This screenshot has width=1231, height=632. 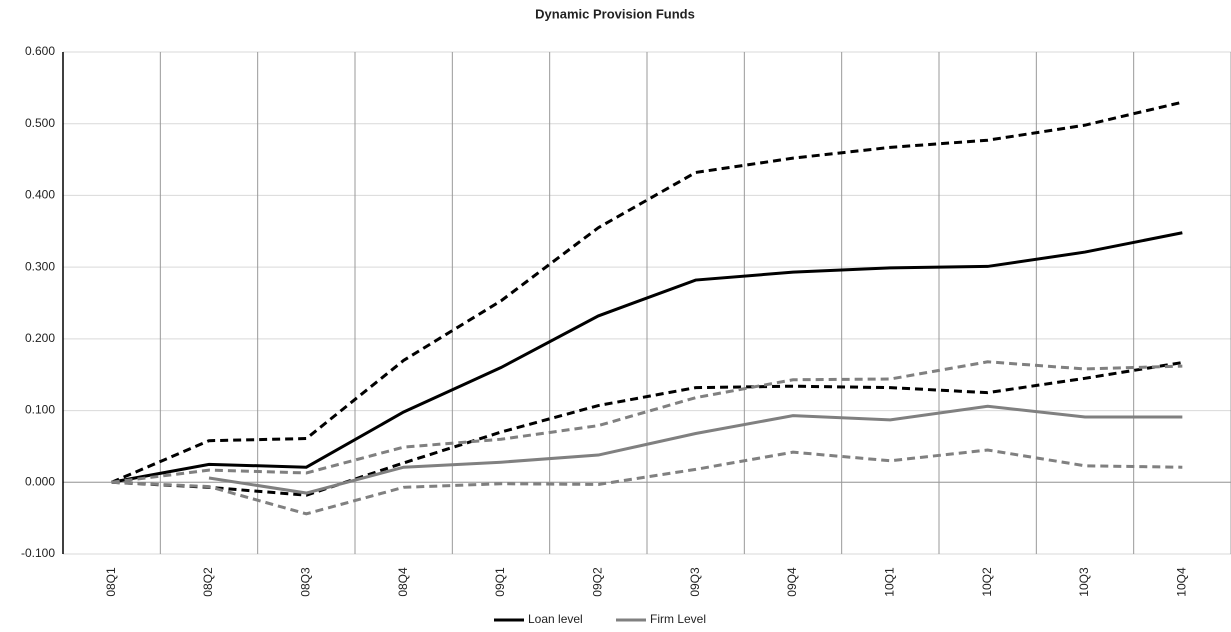 I want to click on y-tick-label: 0.200, so click(x=40, y=338).